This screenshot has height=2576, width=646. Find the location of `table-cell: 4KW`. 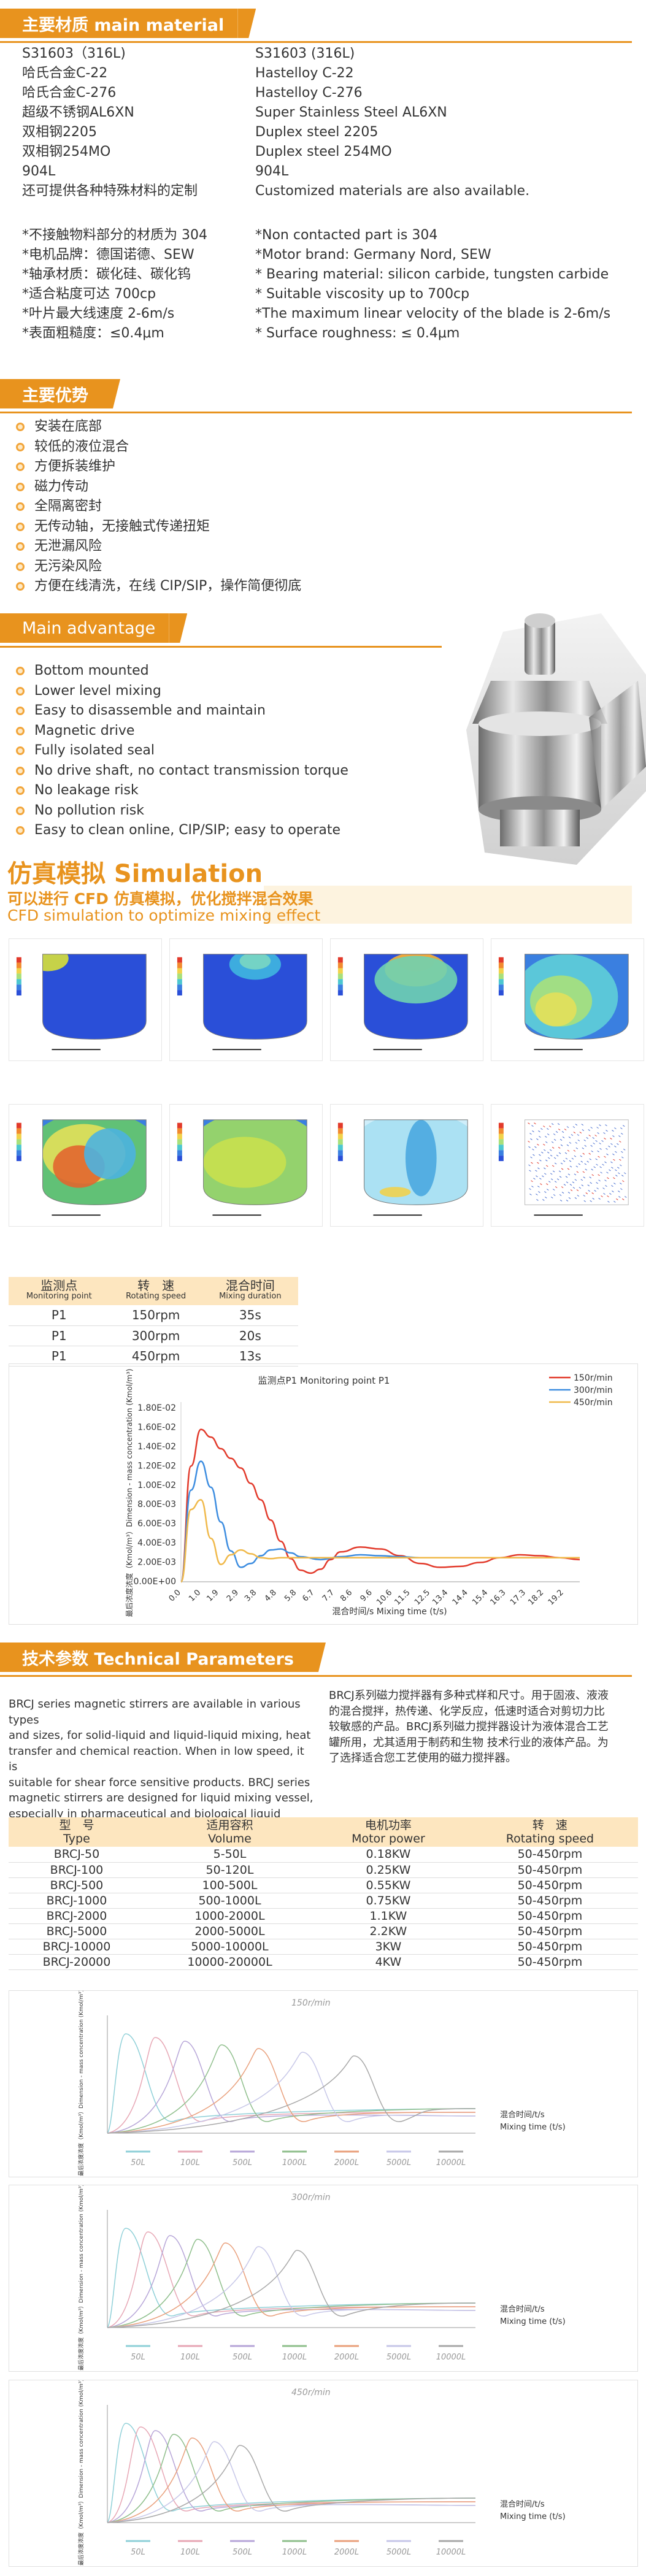

table-cell: 4KW is located at coordinates (388, 1962).